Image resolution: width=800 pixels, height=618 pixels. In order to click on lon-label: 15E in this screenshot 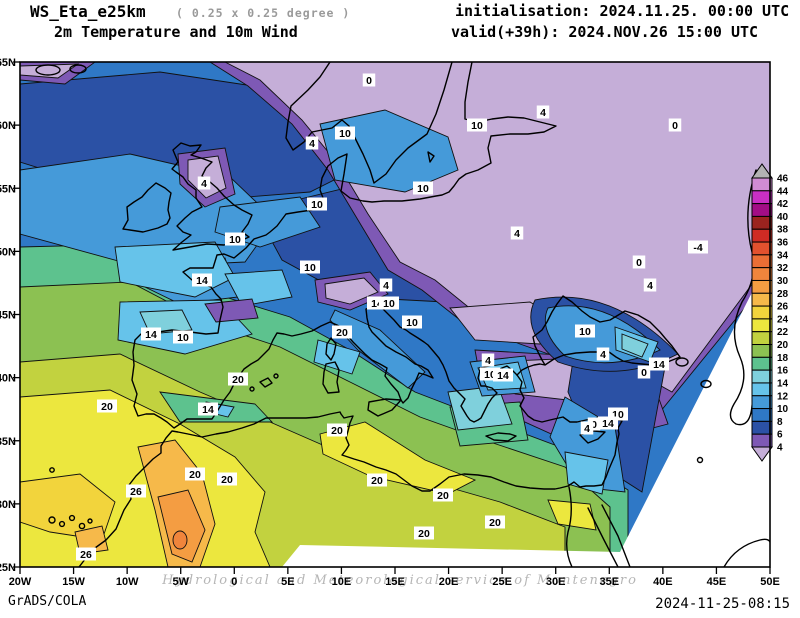, I will do `click(395, 582)`.